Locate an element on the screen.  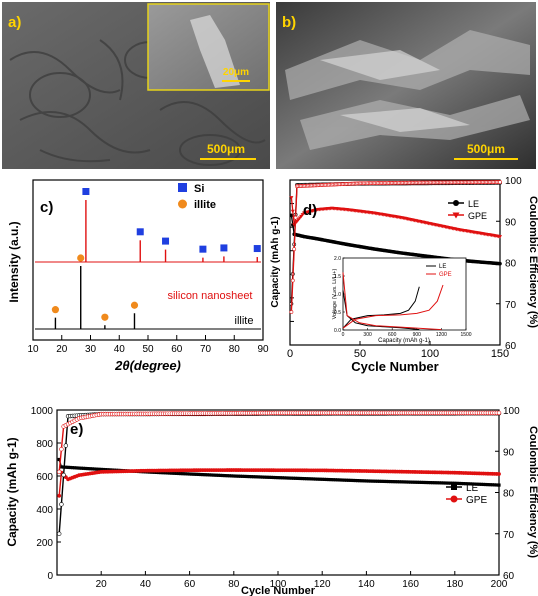
panel-b-sem-image: b) 500μm is located at coordinates (406, 85).